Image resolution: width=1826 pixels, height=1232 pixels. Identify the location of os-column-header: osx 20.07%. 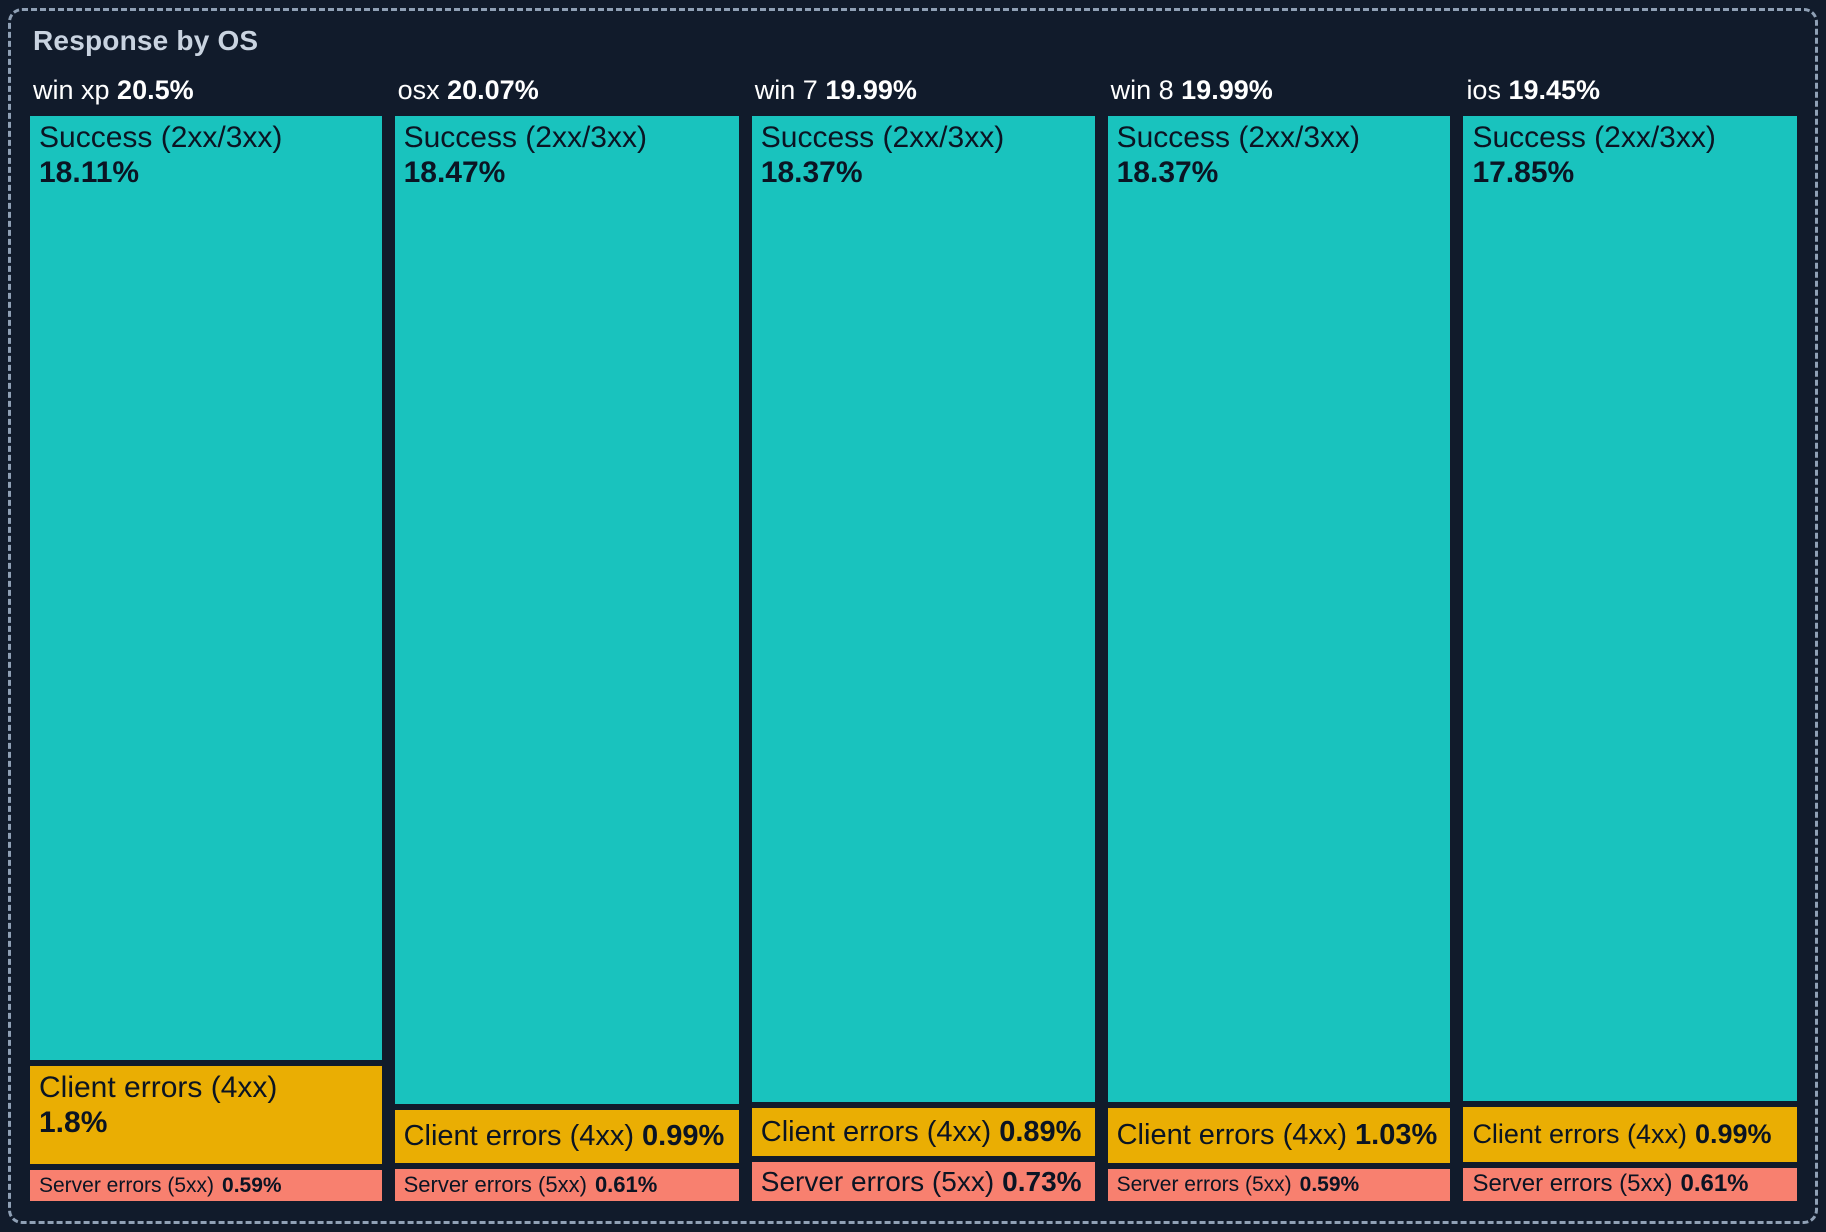
(567, 91).